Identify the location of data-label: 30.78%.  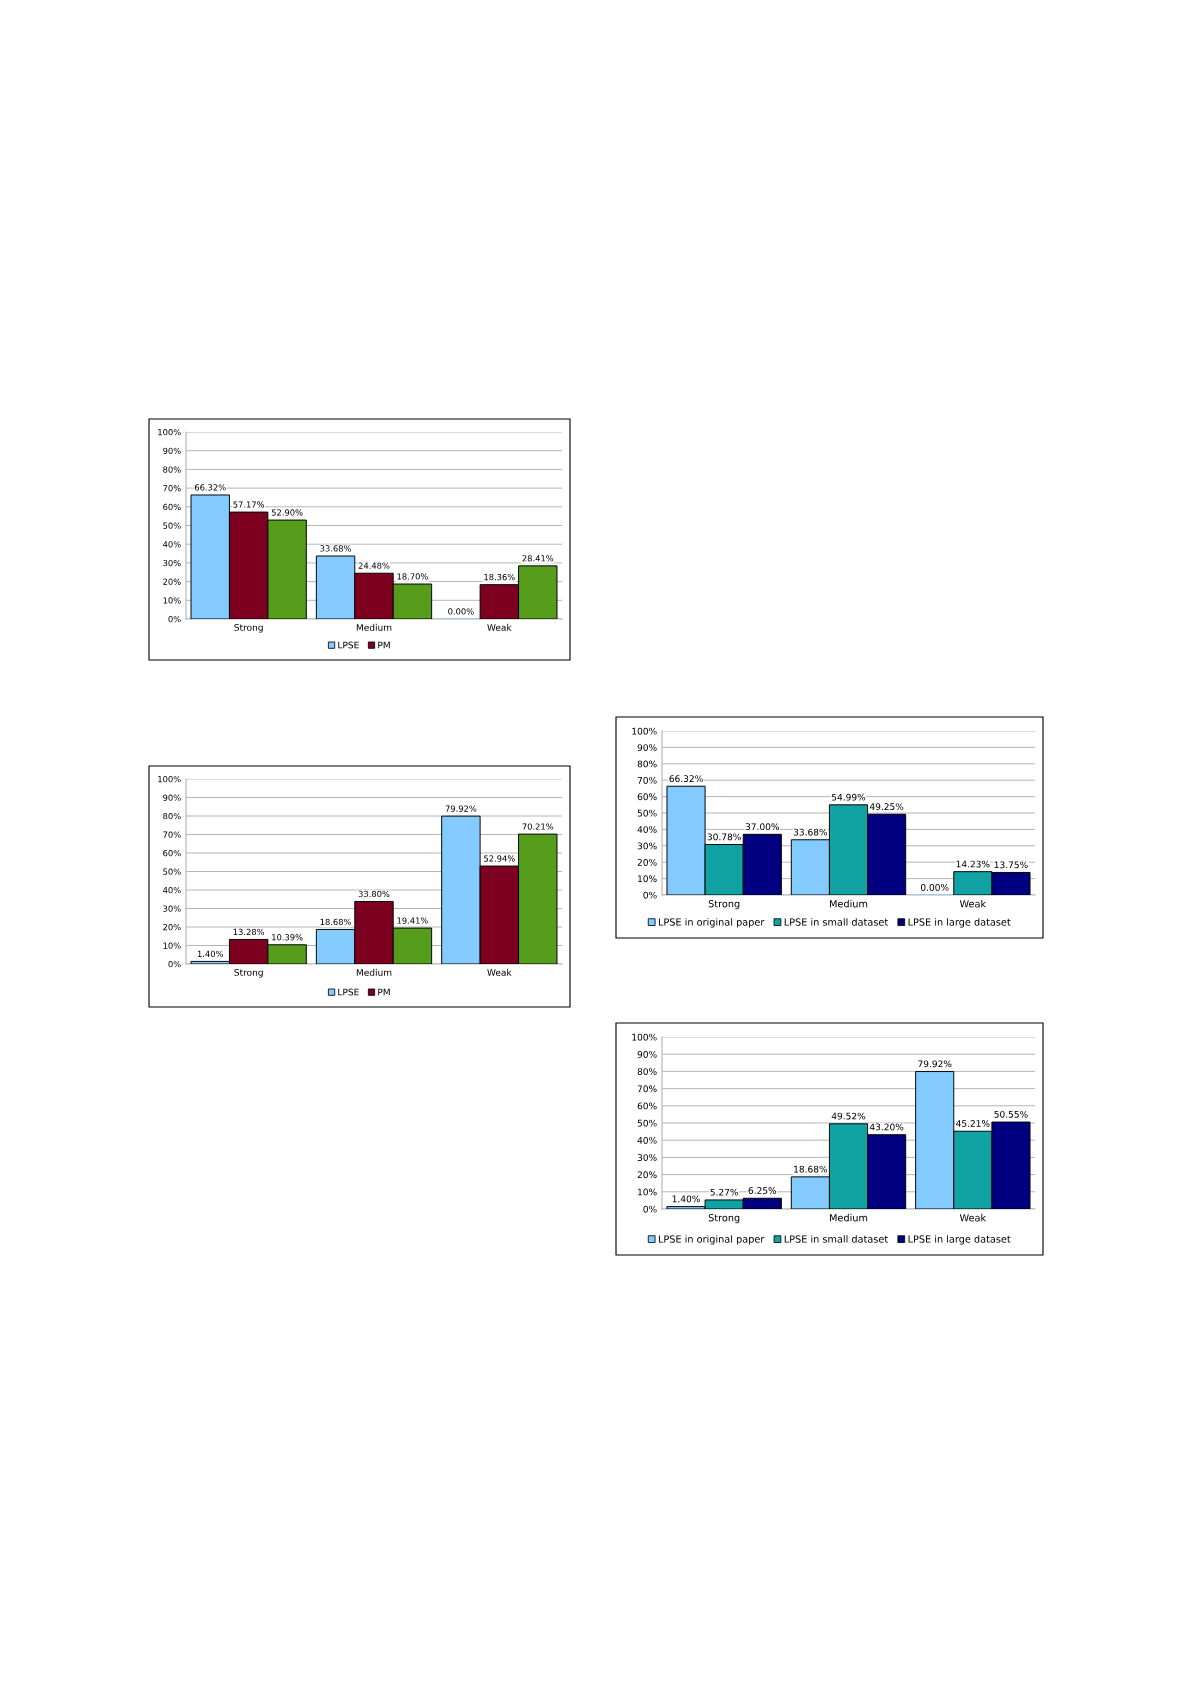
(724, 837).